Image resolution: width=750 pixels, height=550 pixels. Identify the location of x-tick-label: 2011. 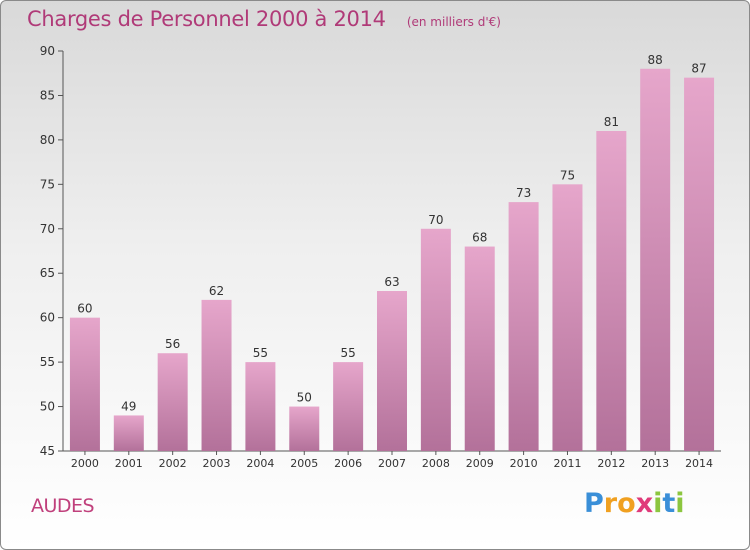
(567, 463).